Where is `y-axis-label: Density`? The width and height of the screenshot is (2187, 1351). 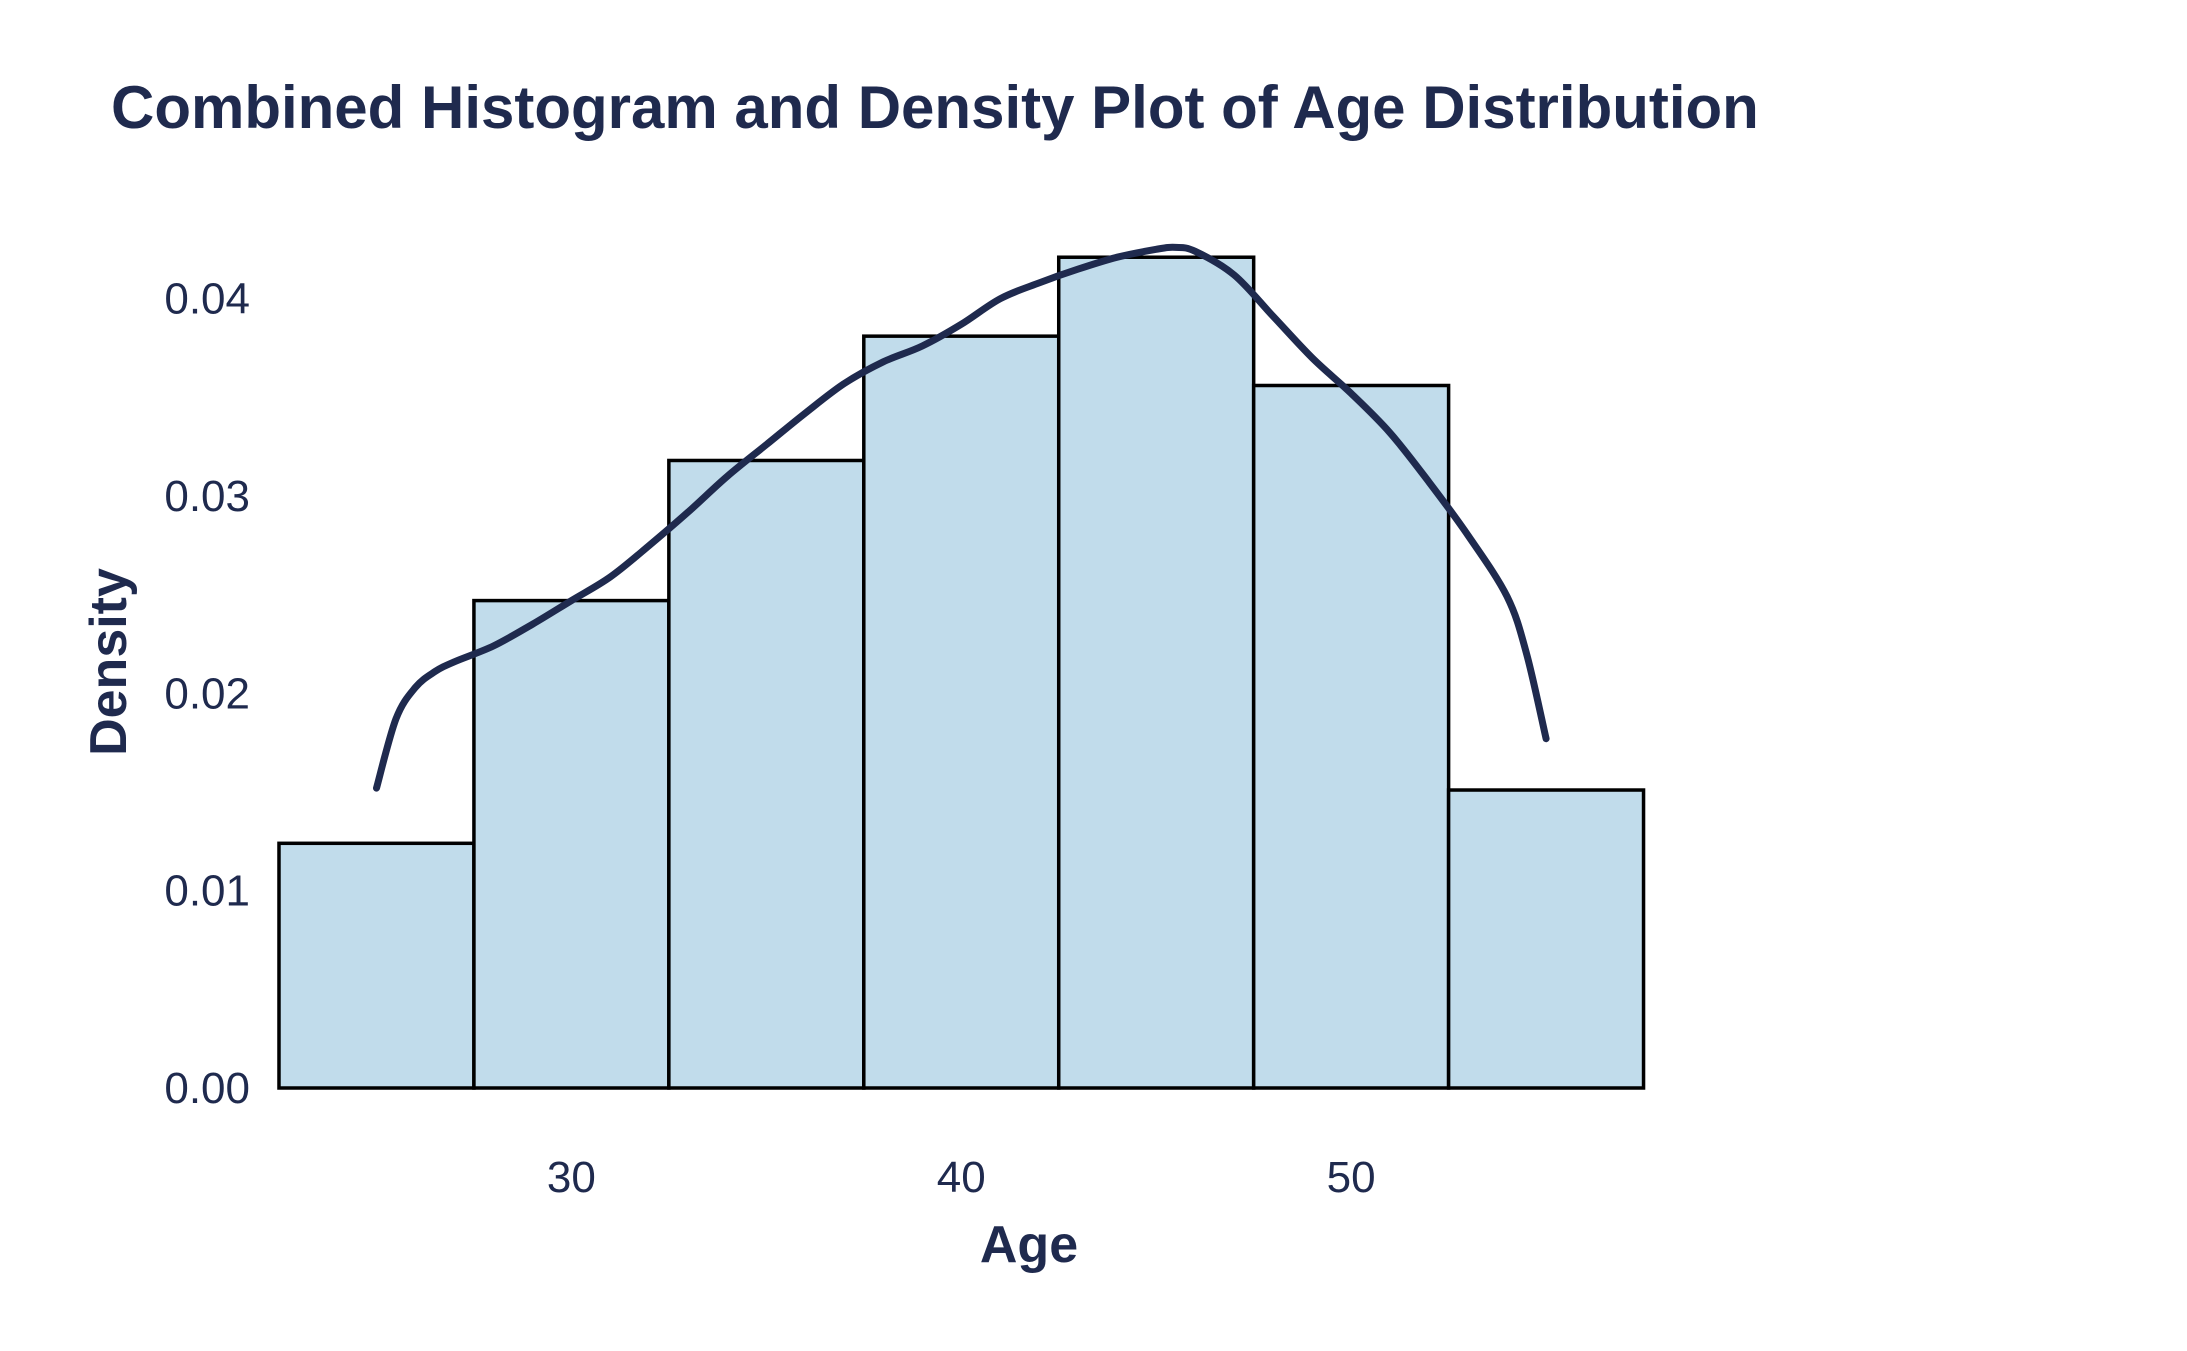 y-axis-label: Density is located at coordinates (109, 662).